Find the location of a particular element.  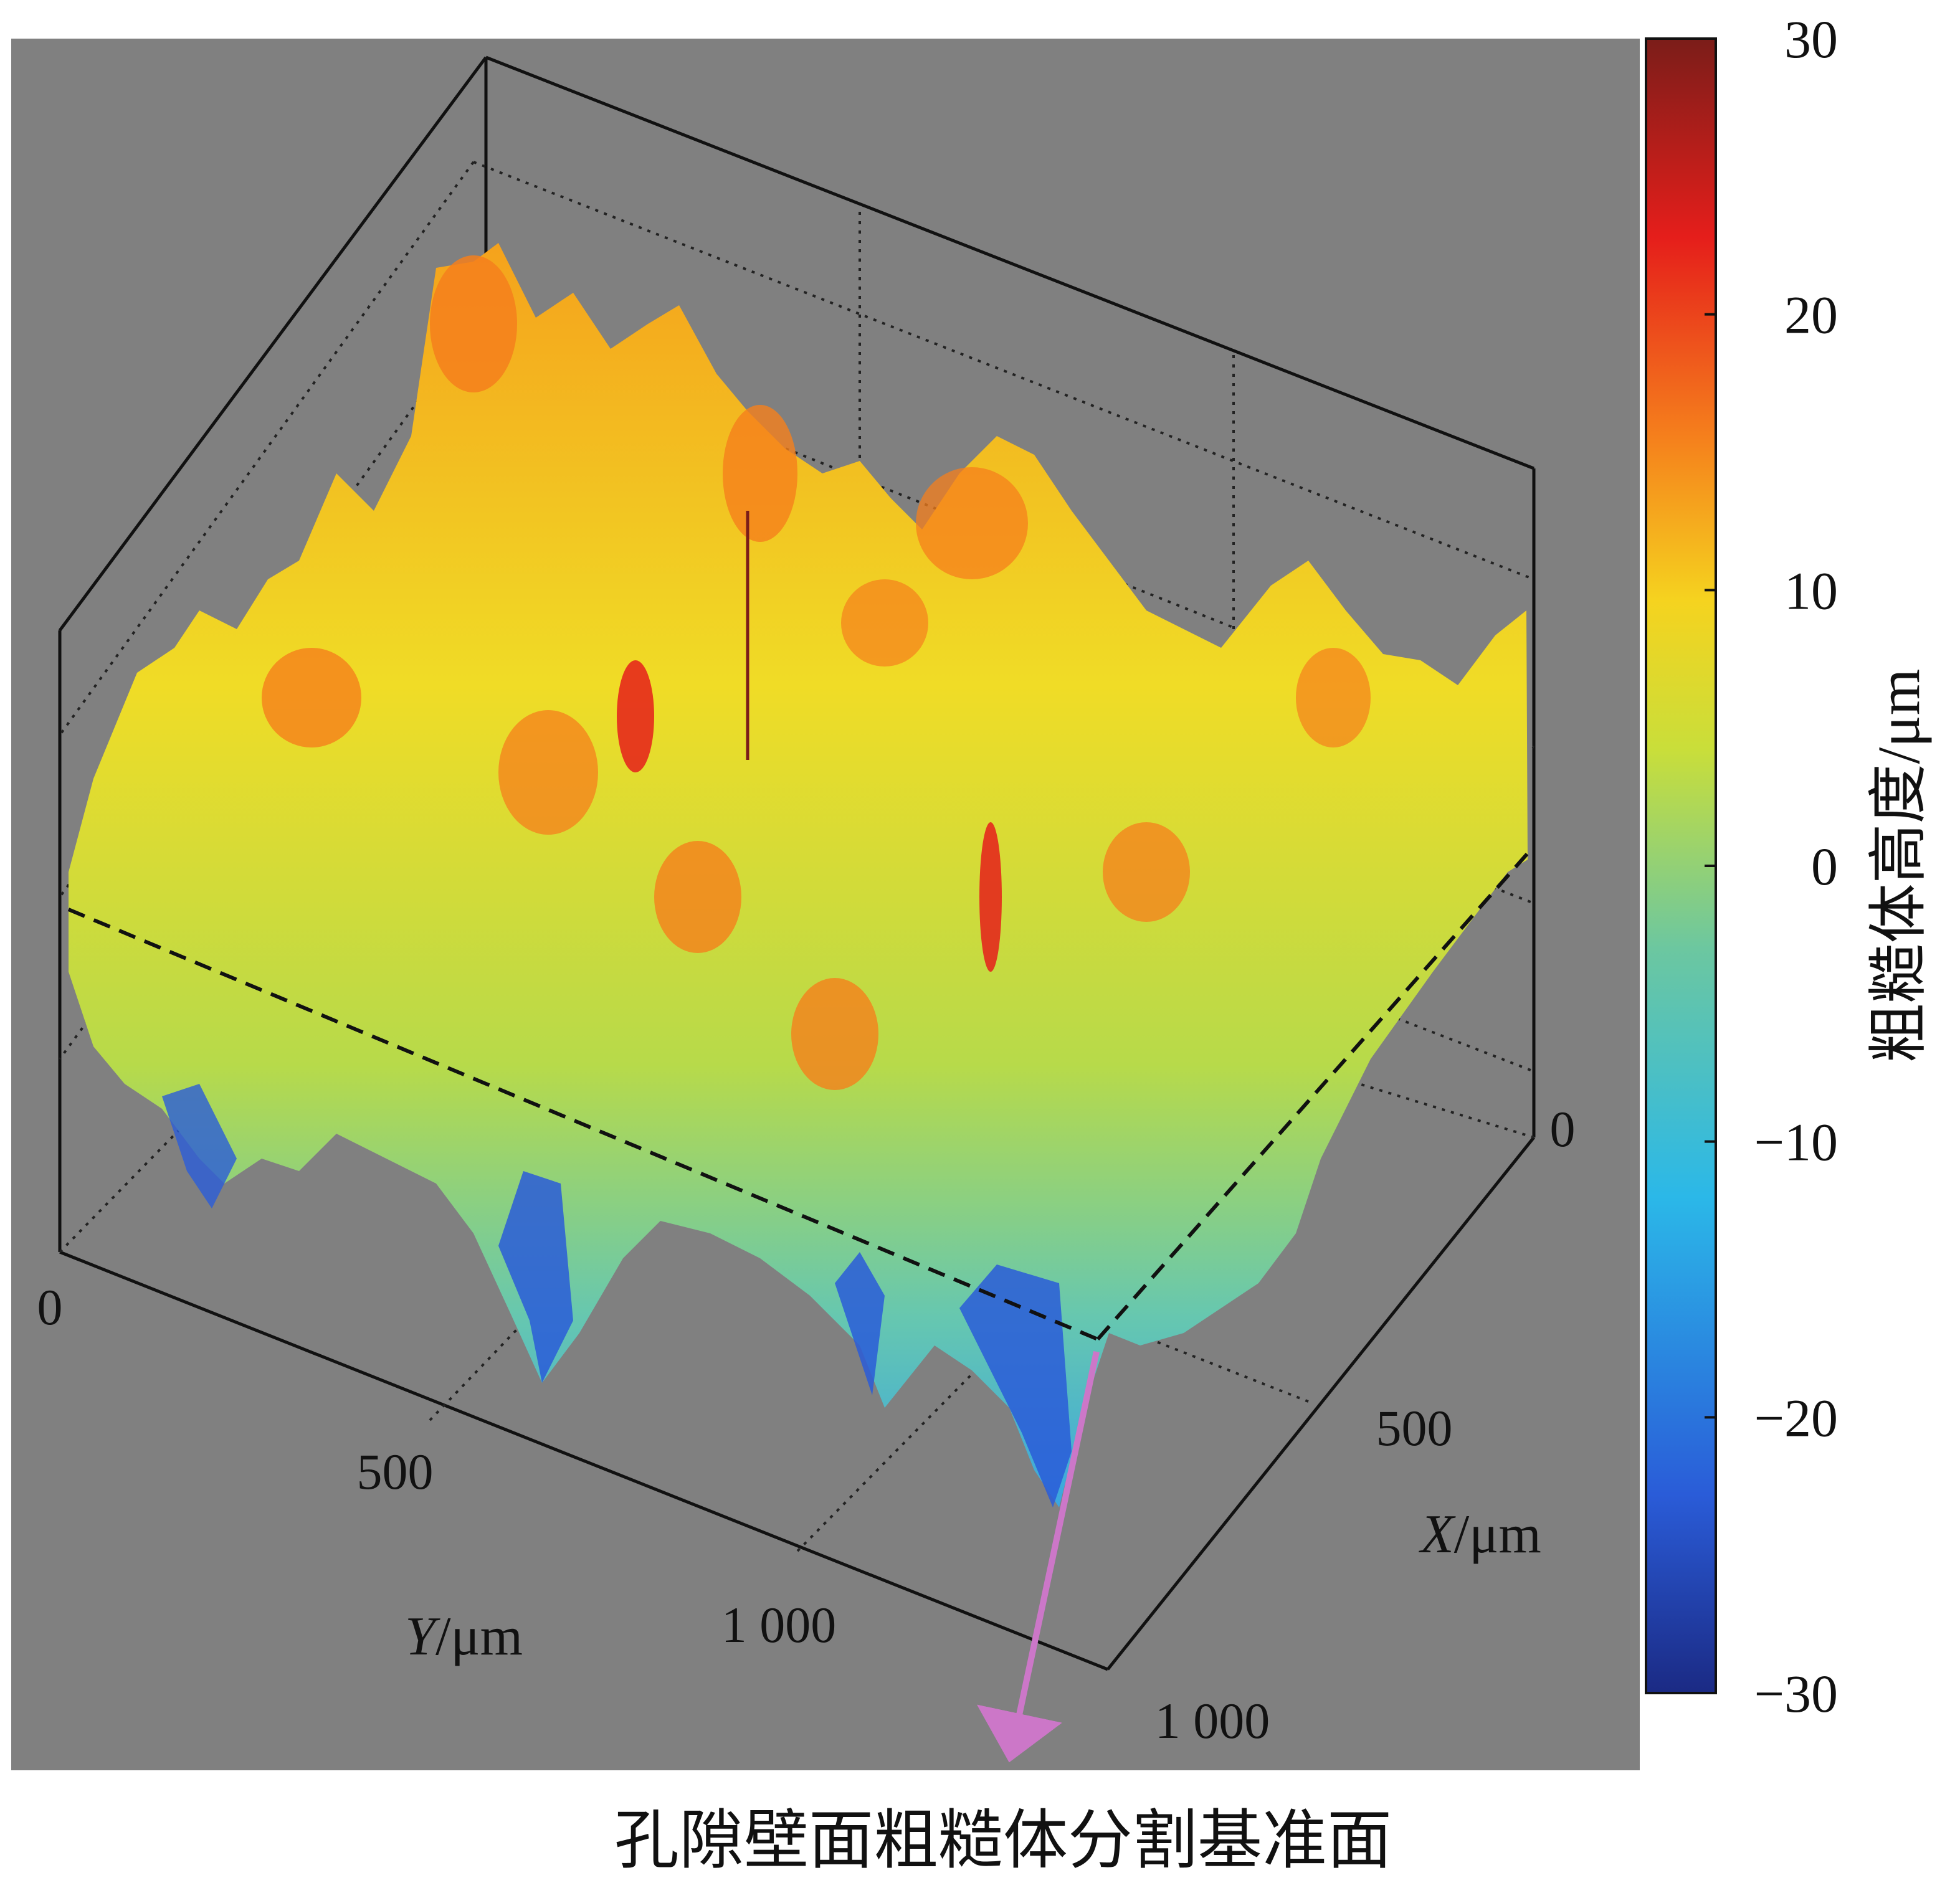

x-tick-label: 0 is located at coordinates (1563, 1129).